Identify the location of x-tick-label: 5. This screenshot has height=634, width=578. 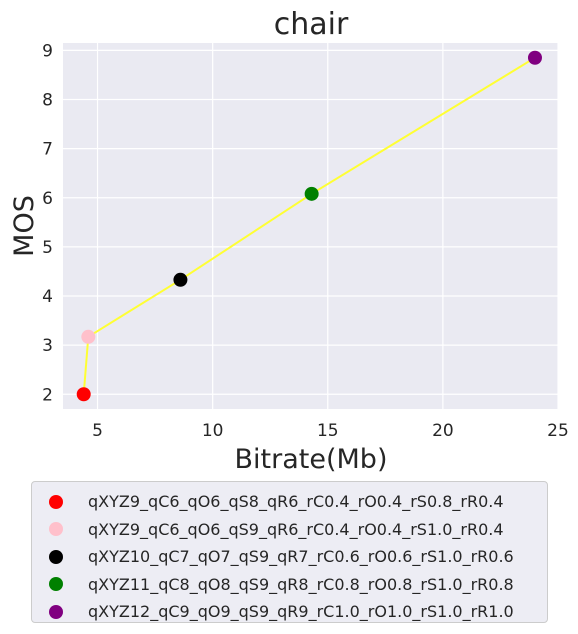
(97, 431).